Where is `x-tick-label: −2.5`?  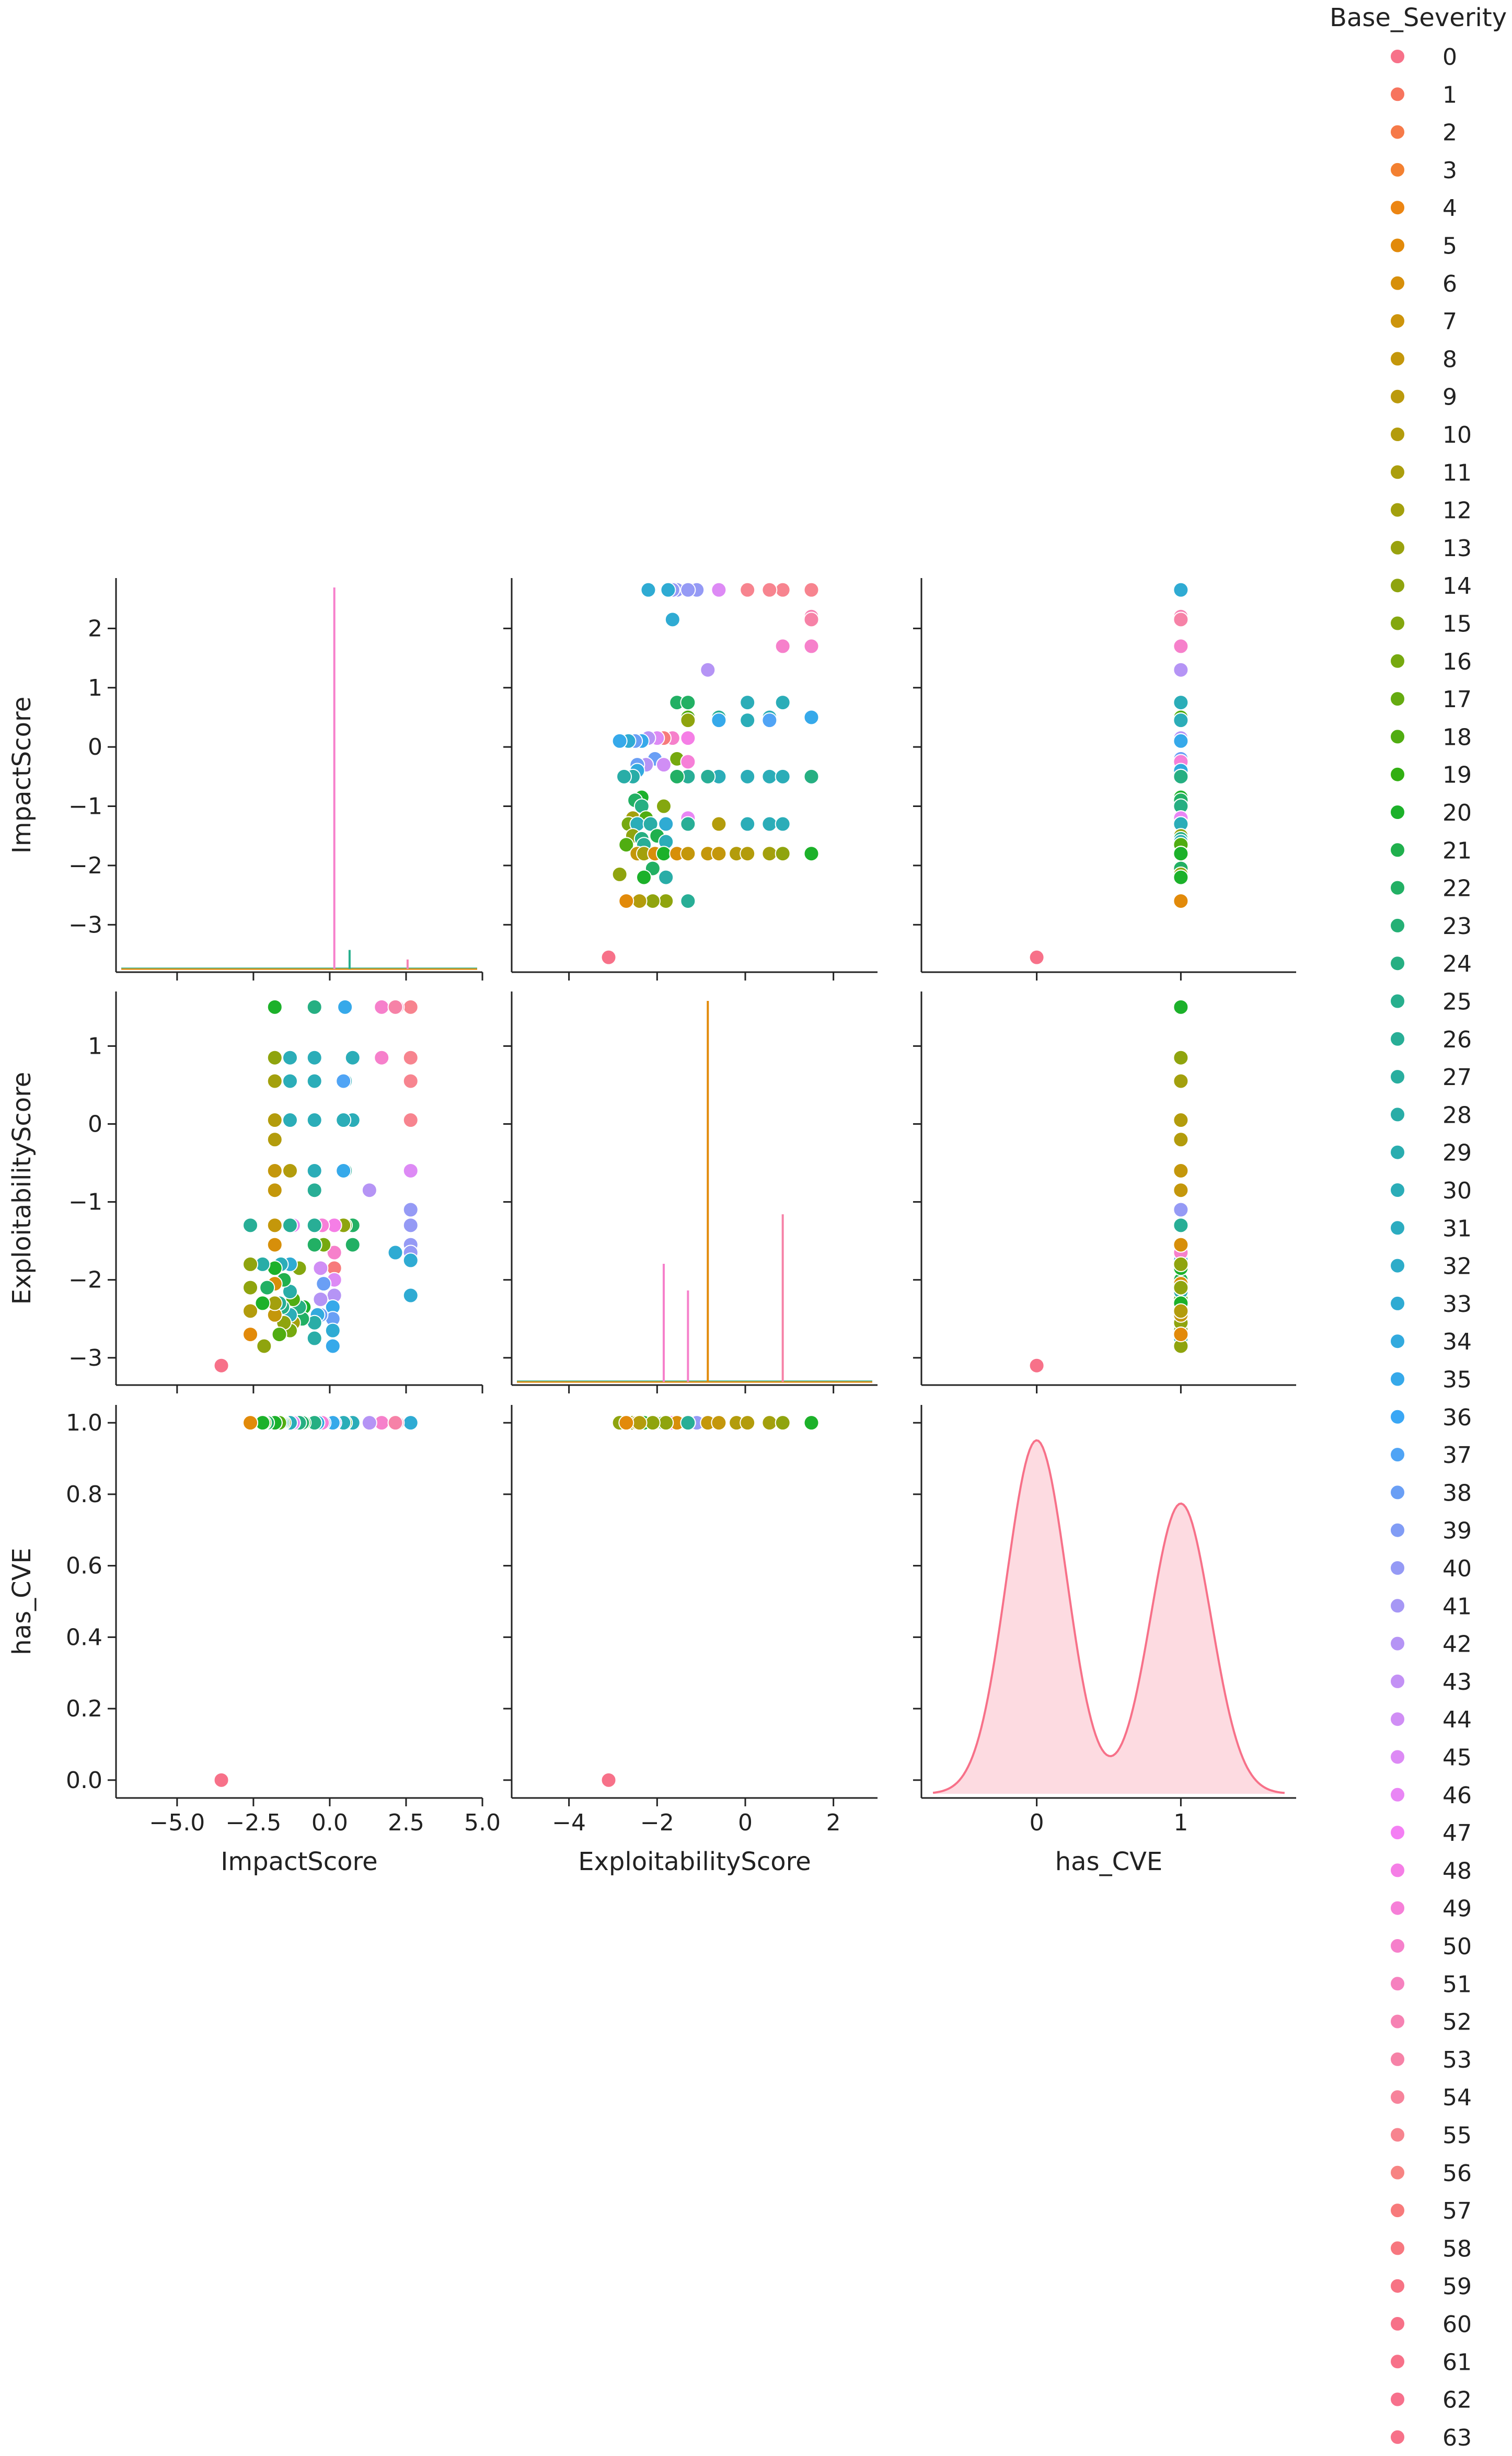 x-tick-label: −2.5 is located at coordinates (253, 1822).